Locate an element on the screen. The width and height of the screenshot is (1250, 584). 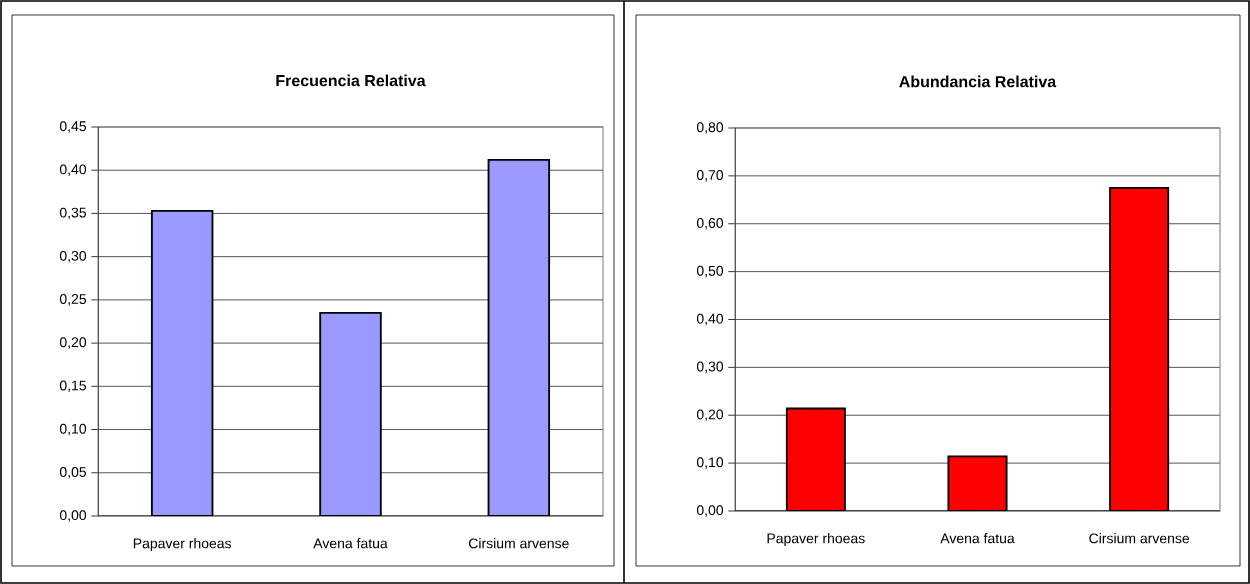
y-tick-label: 0,15 is located at coordinates (73, 386).